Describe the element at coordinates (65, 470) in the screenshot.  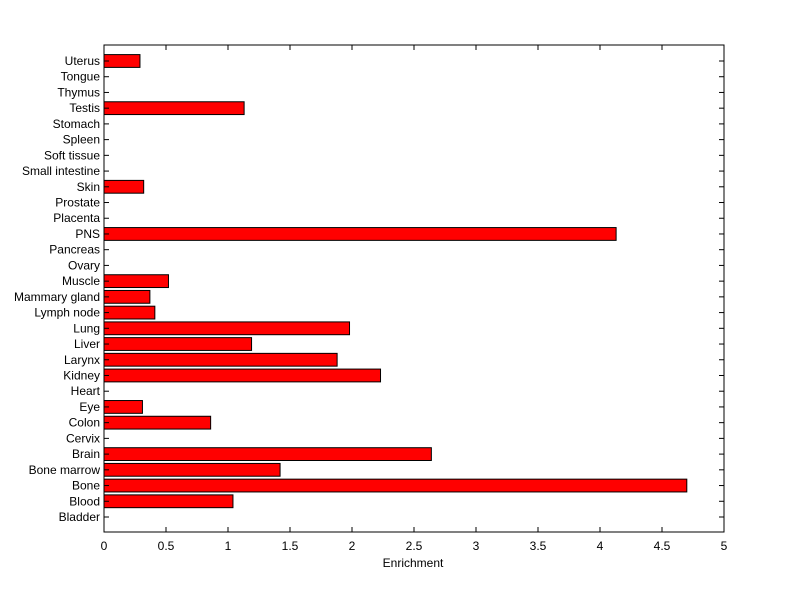
I see `y-tick-label-bone-marrow: Bone marrow` at that location.